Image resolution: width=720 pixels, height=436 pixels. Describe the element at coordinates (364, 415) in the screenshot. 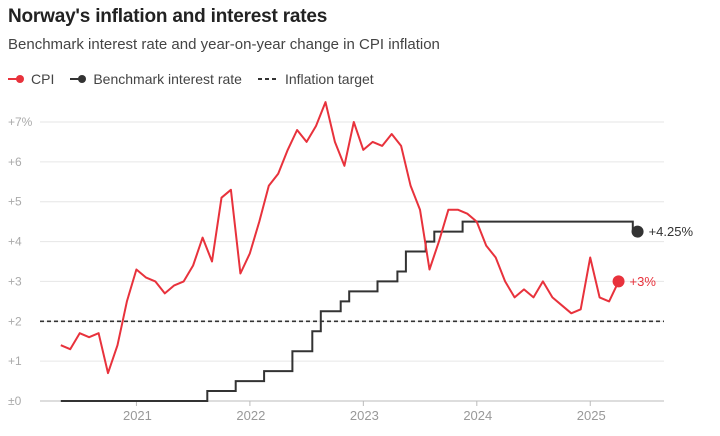

I see `x-tick-label: 2023` at that location.